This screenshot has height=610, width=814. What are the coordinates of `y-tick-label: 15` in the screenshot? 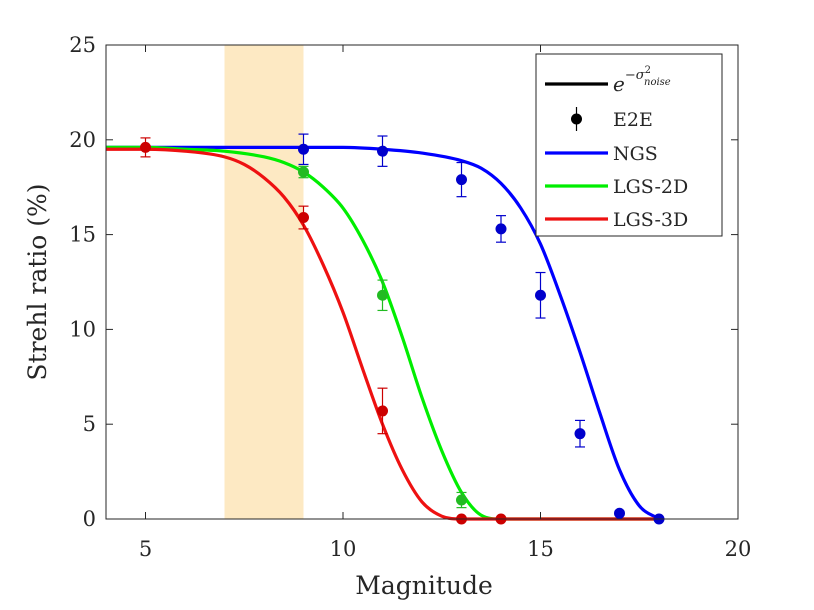 It's located at (82, 235).